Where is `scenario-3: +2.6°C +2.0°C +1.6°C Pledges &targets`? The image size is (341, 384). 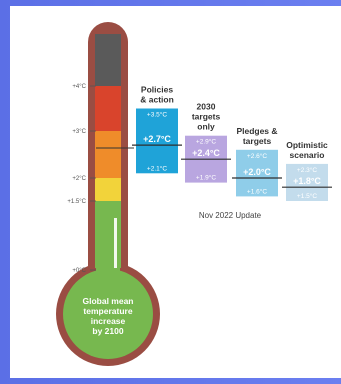 scenario-3: +2.6°C +2.0°C +1.6°C Pledges &targets is located at coordinates (257, 161).